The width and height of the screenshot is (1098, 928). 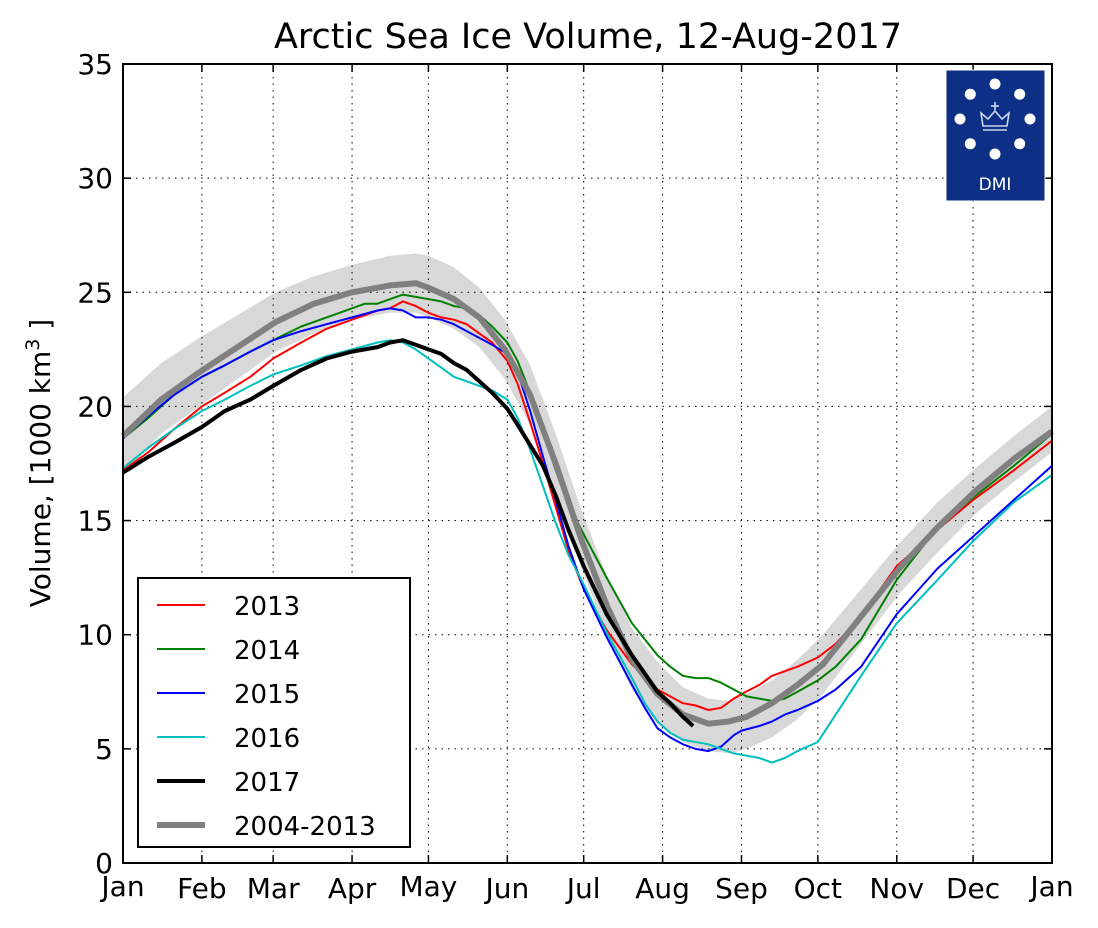 I want to click on y-tick-label: 15, so click(x=95, y=521).